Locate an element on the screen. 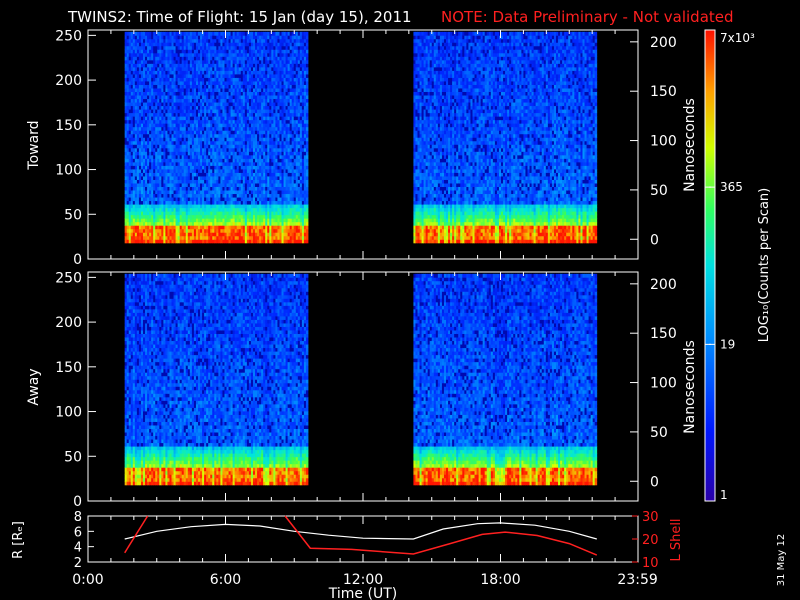 The width and height of the screenshot is (800, 600). r-tick-label: 8 is located at coordinates (78, 517).